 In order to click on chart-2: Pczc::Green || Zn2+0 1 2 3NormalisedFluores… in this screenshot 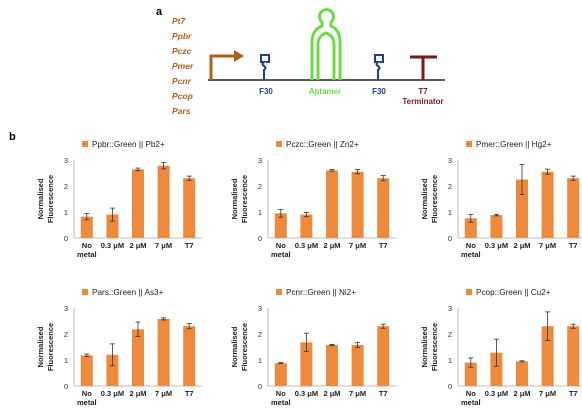, I will do `click(313, 199)`.